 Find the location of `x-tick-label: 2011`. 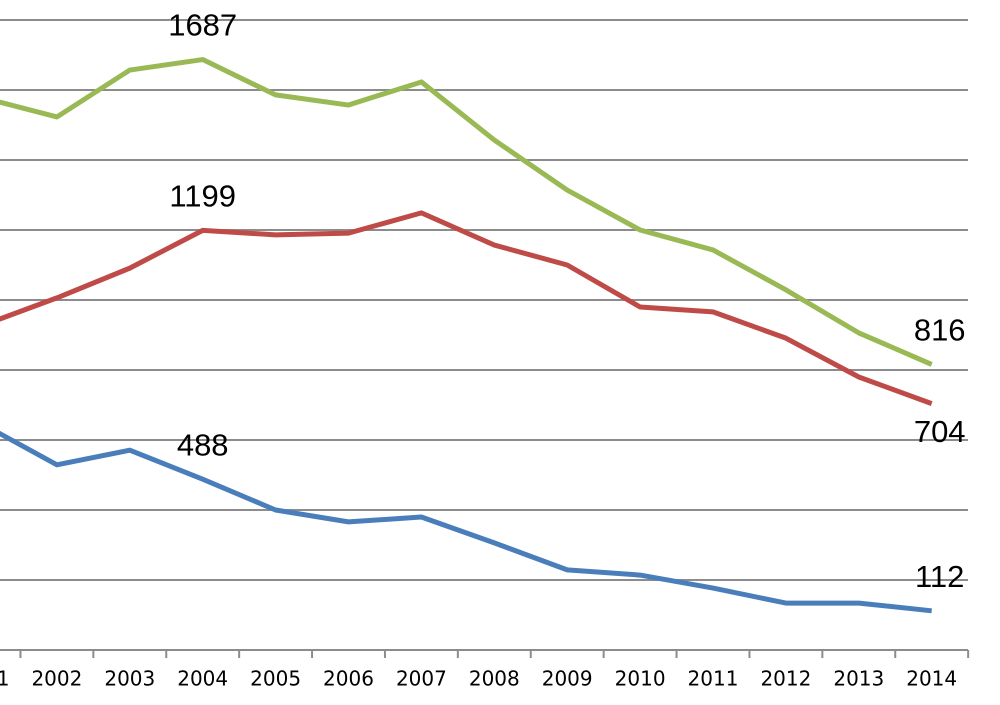

x-tick-label: 2011 is located at coordinates (713, 679).